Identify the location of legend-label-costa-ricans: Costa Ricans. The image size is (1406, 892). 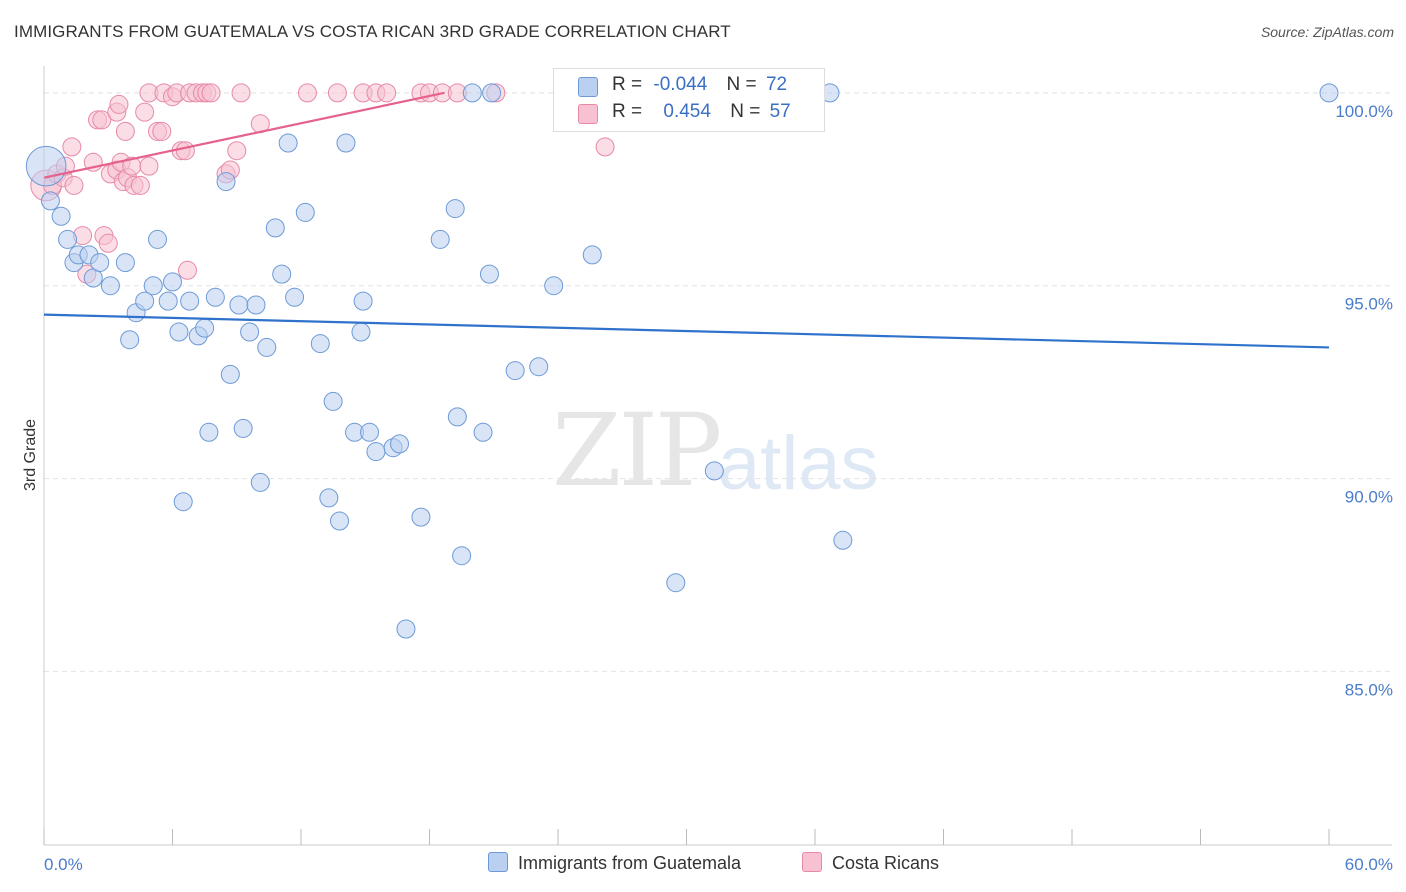
(886, 863).